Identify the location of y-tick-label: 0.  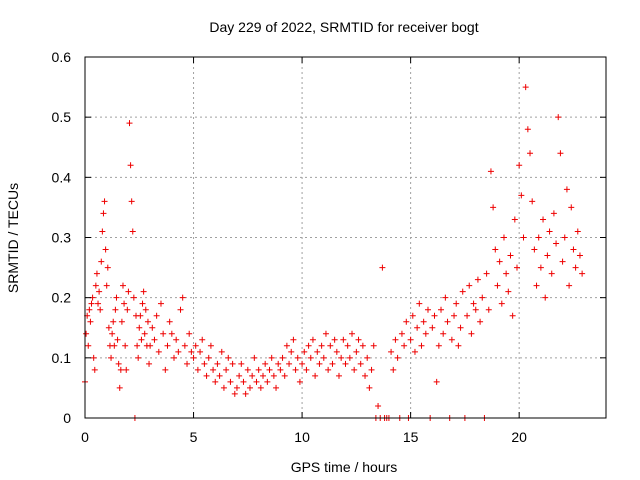
(67, 418).